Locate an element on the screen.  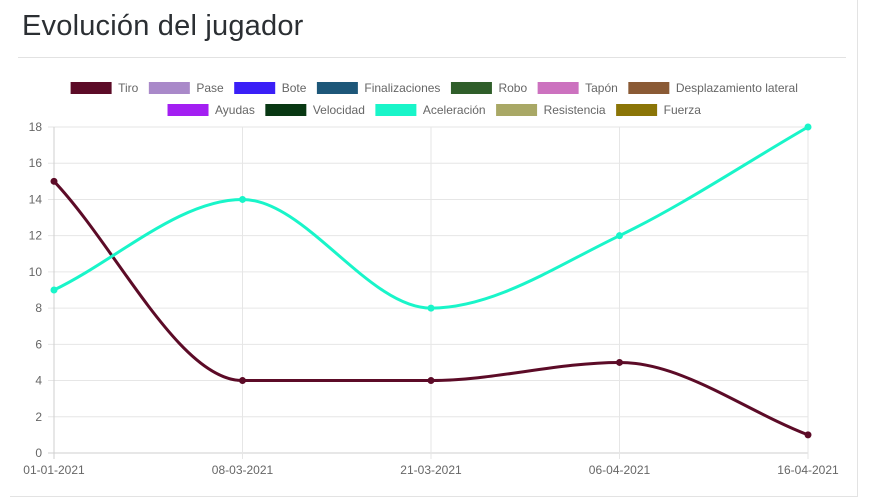
legend-label: Finalizaciones is located at coordinates (402, 88).